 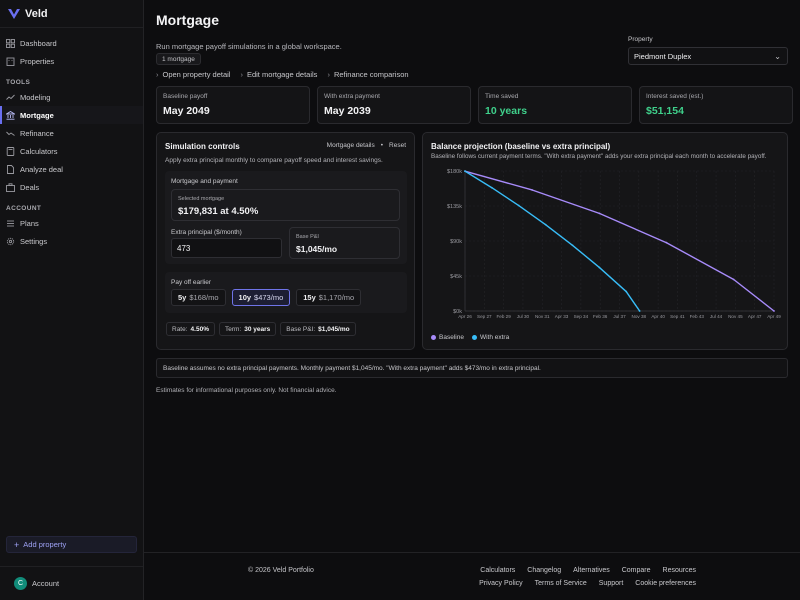 I want to click on footer-link-compare: Compare, so click(x=636, y=570).